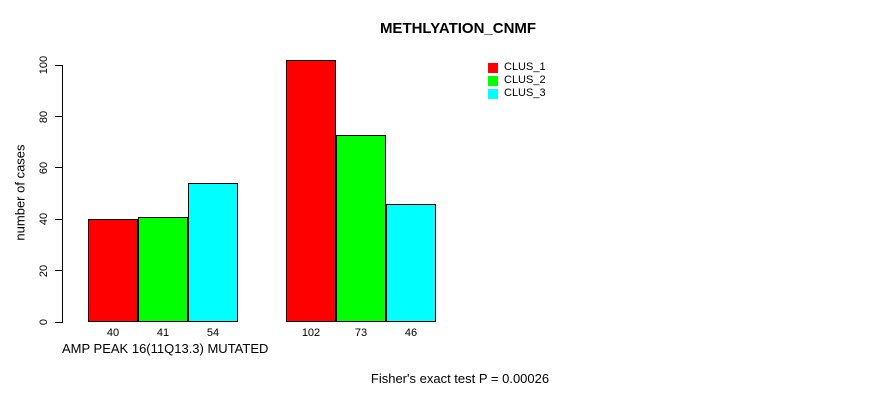 Image resolution: width=890 pixels, height=400 pixels. Describe the element at coordinates (165, 348) in the screenshot. I see `x-axis-title: AMP PEAK 16(11Q13.3) MUTATED` at that location.